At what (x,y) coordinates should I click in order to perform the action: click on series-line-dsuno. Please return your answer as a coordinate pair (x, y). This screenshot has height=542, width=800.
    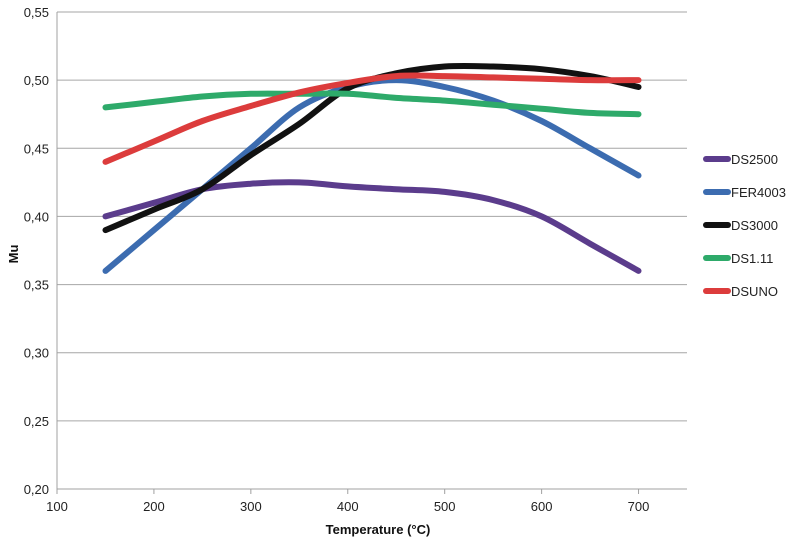
    Looking at the image, I should click on (372, 118).